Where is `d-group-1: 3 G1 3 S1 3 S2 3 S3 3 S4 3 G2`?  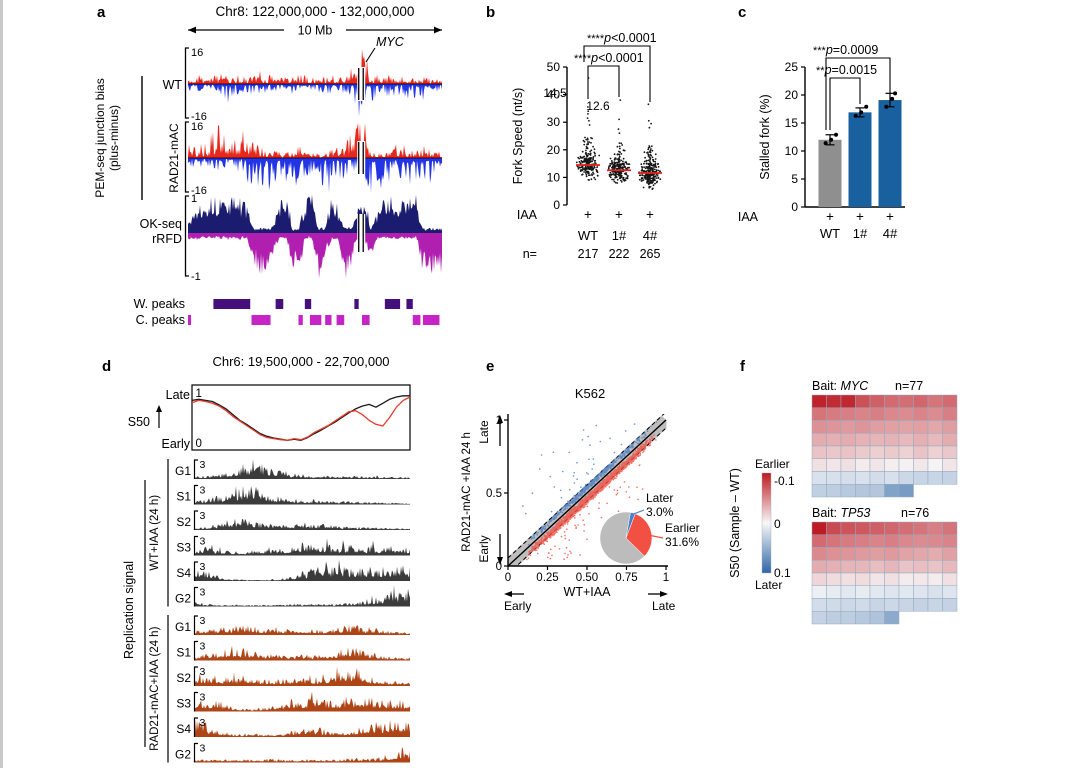
d-group-1: 3 G1 3 S1 3 S2 3 S3 3 S4 3 G2 is located at coordinates (292, 689).